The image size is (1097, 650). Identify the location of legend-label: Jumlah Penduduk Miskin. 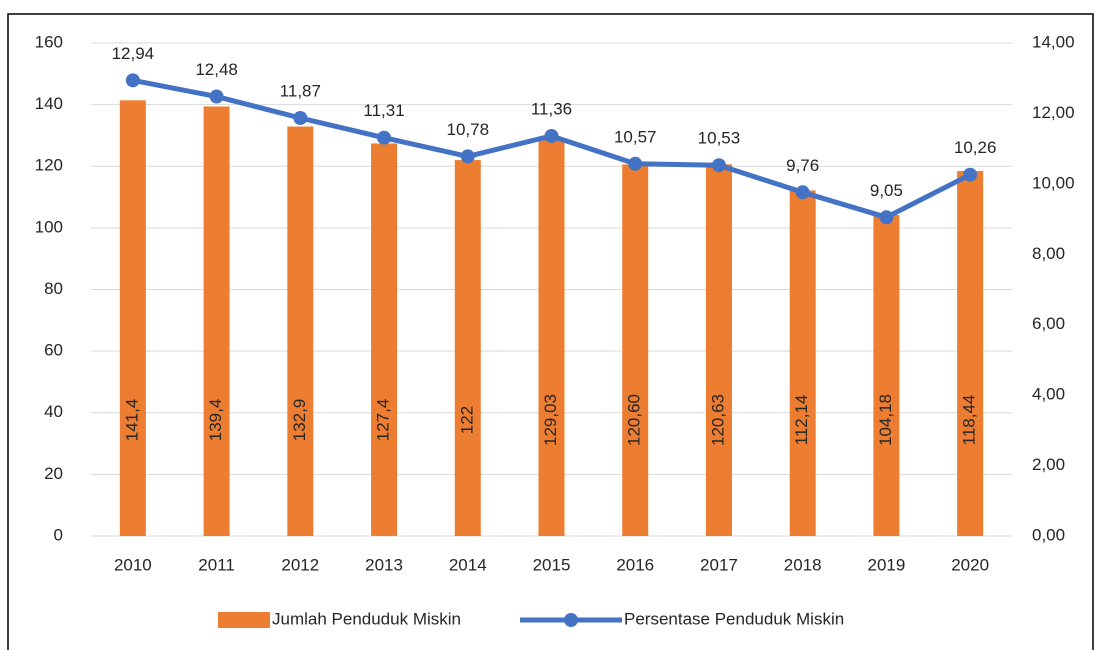
(366, 618).